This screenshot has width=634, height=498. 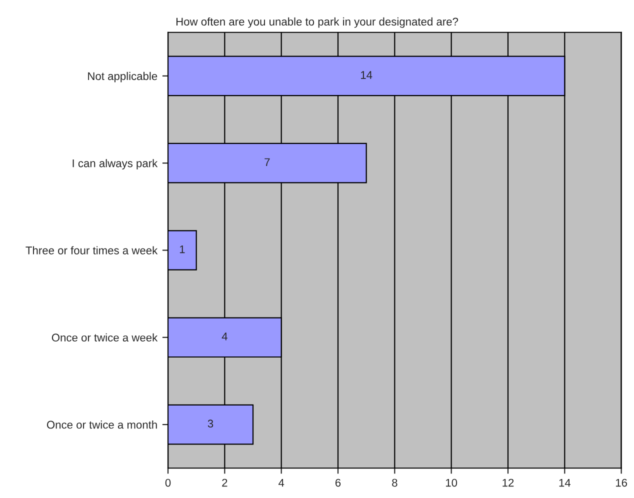 I want to click on data-label: 7, so click(x=267, y=162).